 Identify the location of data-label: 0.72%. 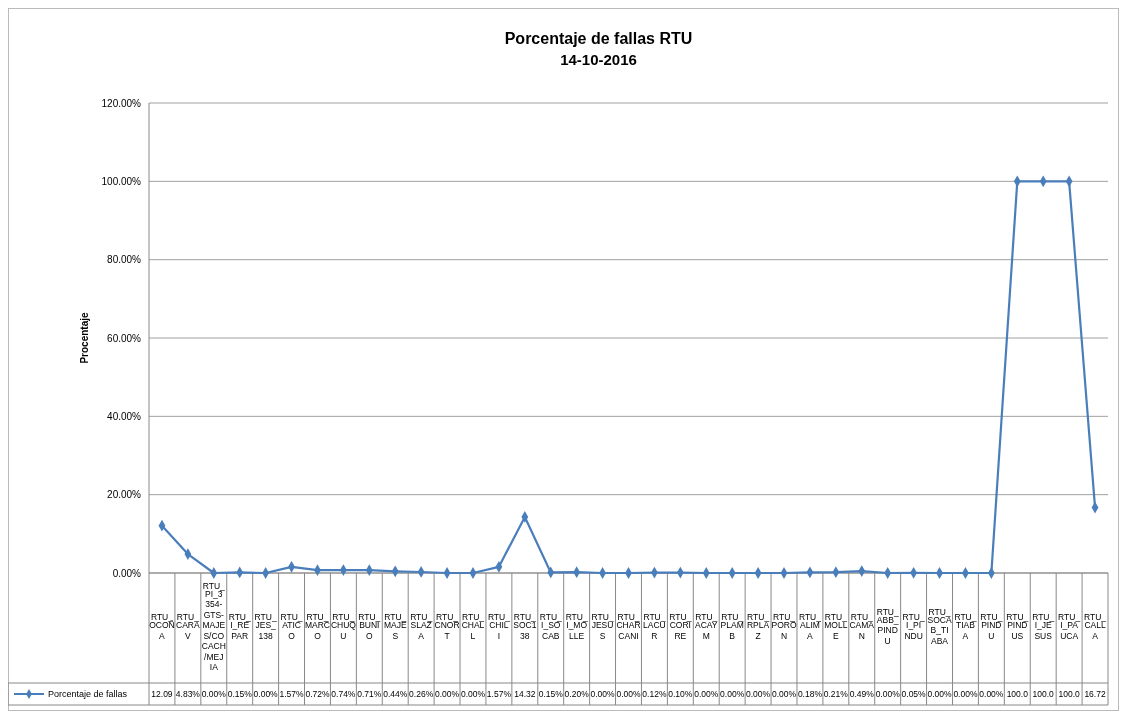
(317, 693).